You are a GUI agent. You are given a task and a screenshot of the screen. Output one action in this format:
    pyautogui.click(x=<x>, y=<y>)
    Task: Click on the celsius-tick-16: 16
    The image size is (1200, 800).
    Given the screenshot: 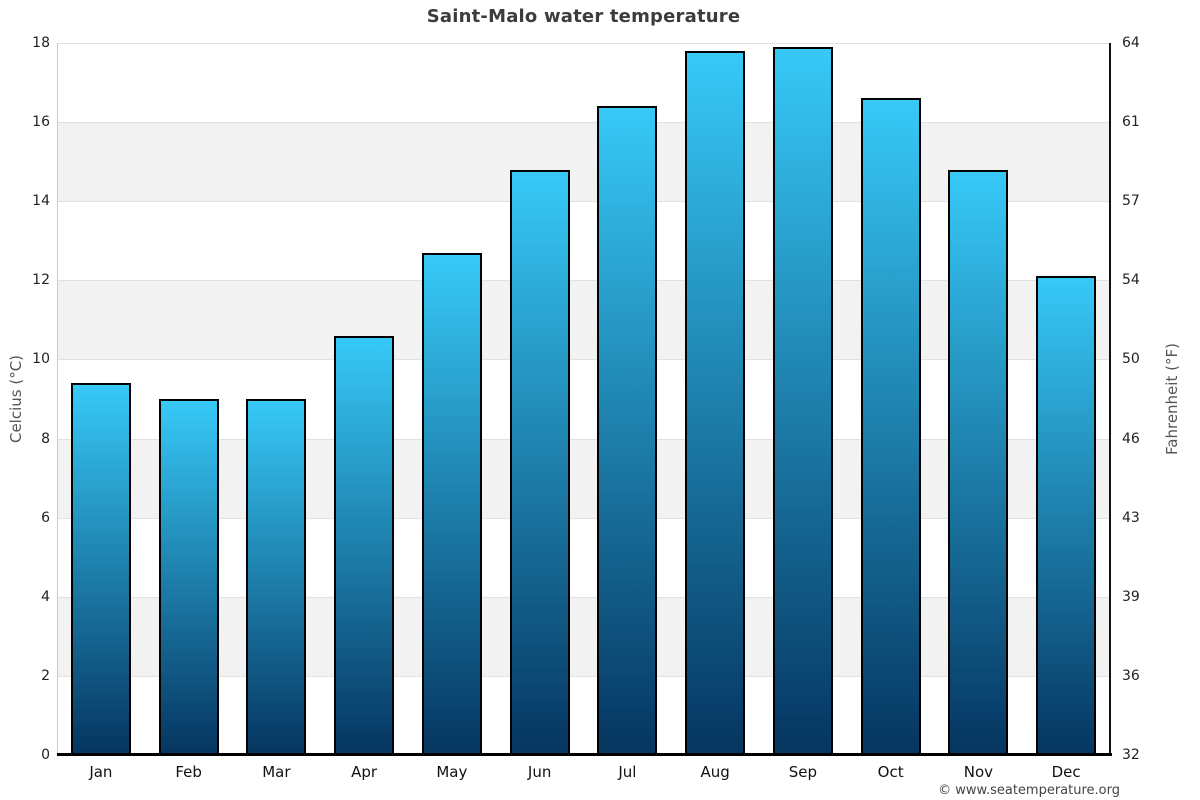 What is the action you would take?
    pyautogui.click(x=41, y=122)
    